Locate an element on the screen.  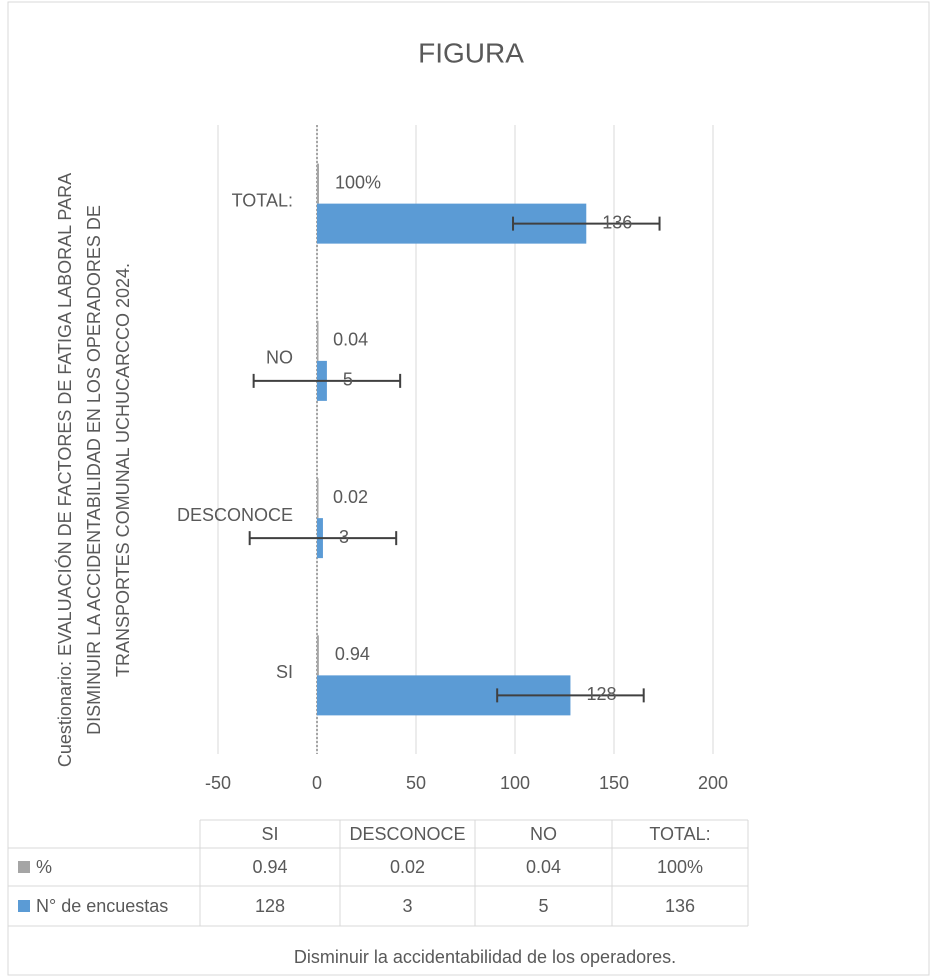
table-cell: 100% is located at coordinates (680, 867).